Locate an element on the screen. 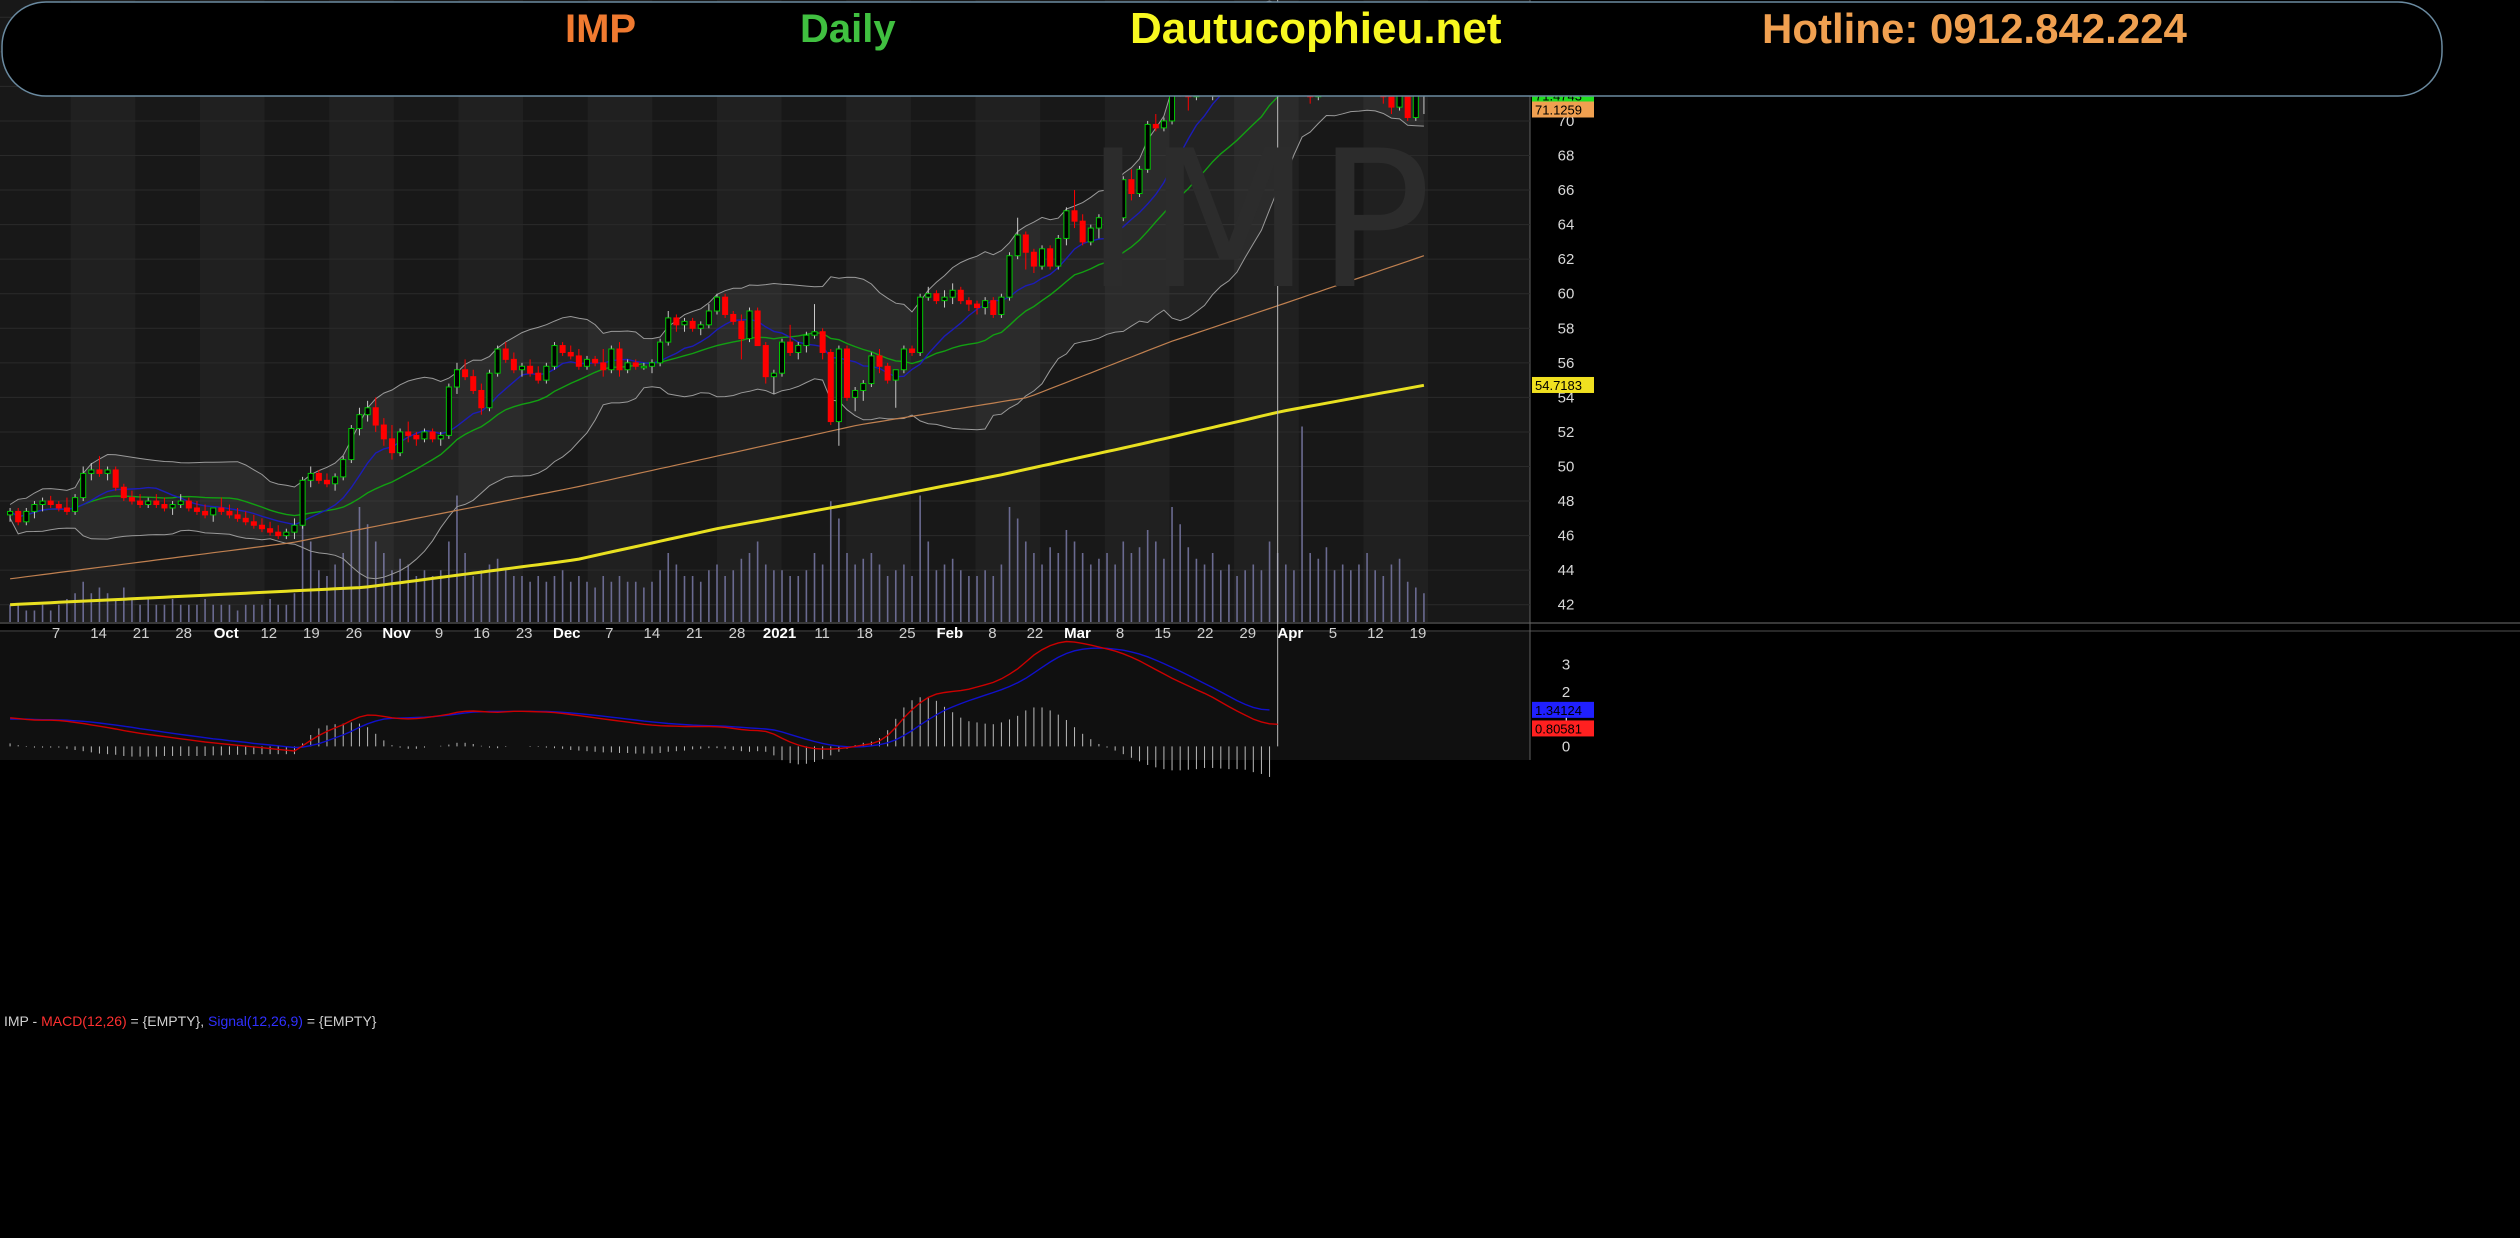 The width and height of the screenshot is (2520, 1238). date-tick-label: 12 is located at coordinates (1375, 633).